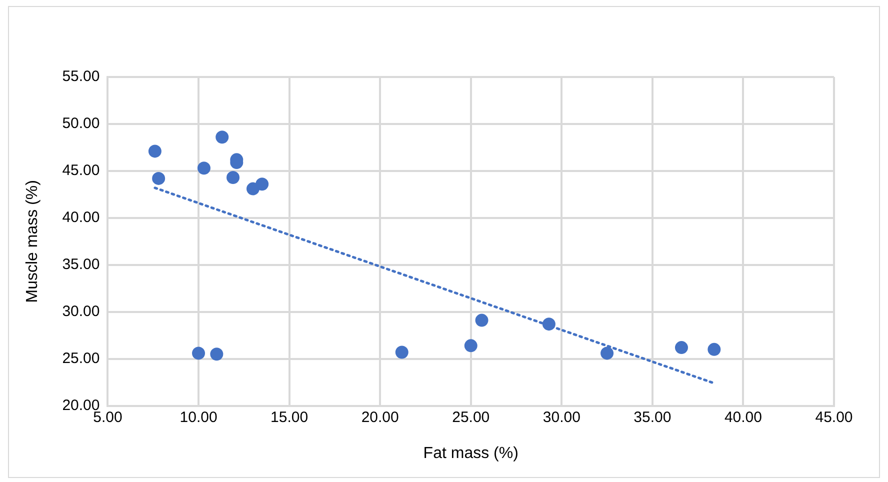 The width and height of the screenshot is (888, 482). What do you see at coordinates (81, 311) in the screenshot?
I see `y-tick-label: 30.00` at bounding box center [81, 311].